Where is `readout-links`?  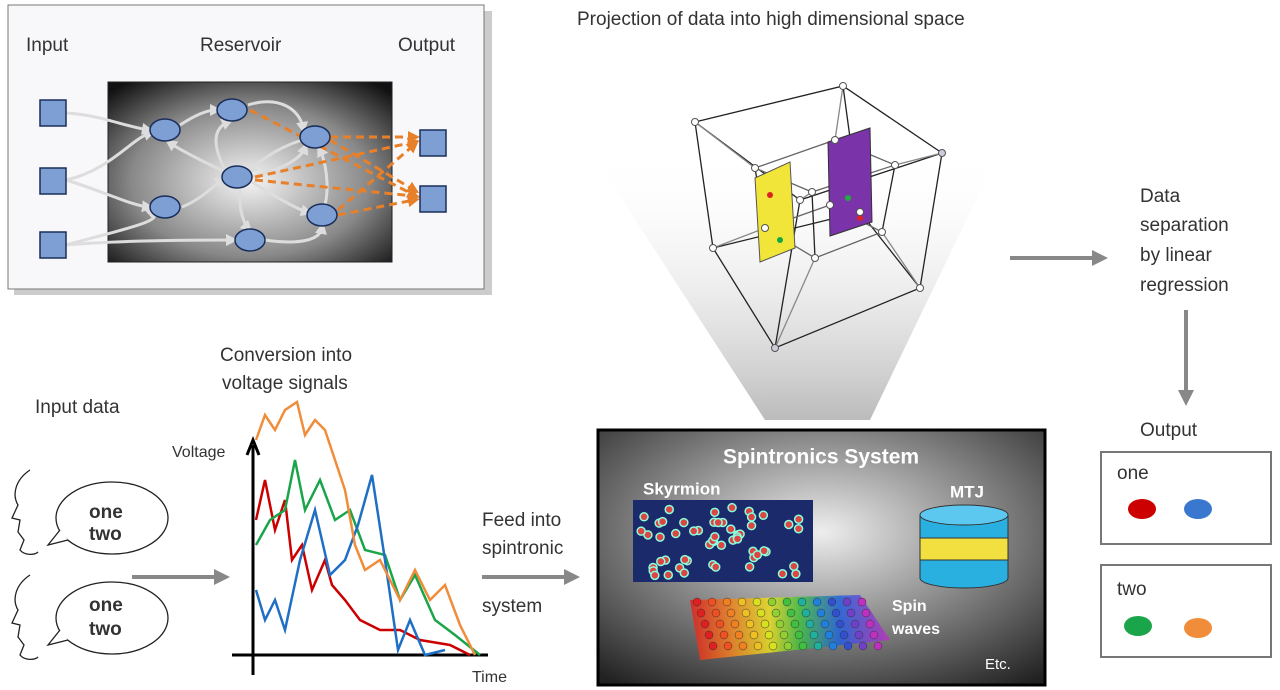
readout-links is located at coordinates (334, 162).